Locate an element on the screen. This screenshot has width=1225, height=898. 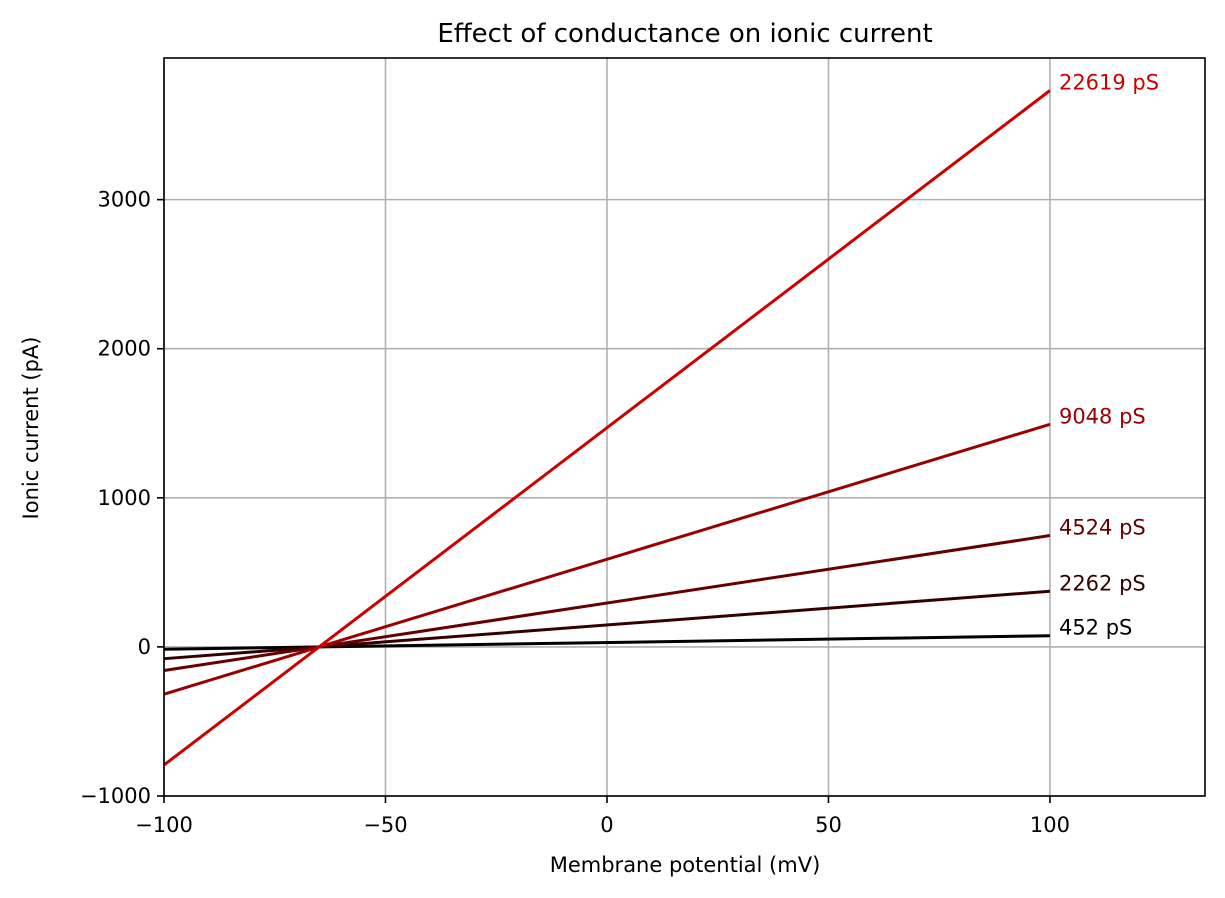
y-tick-label: 2000 is located at coordinates (124, 349).